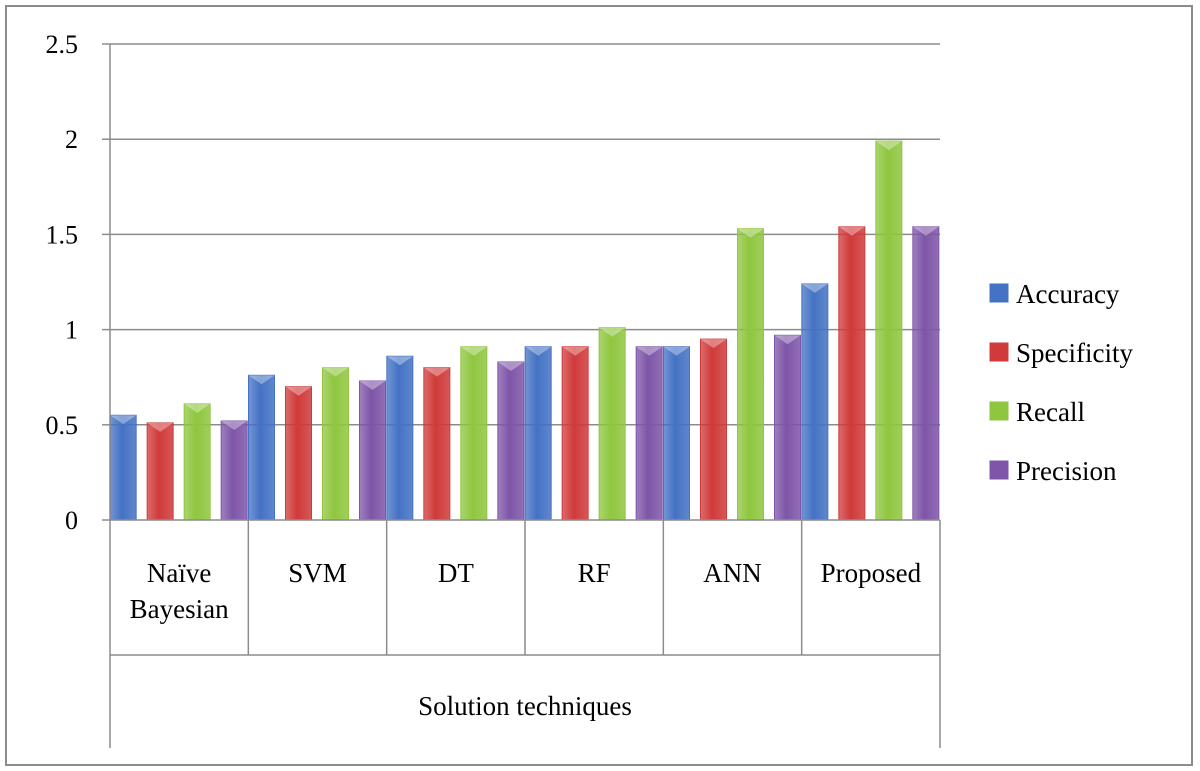 This screenshot has width=1200, height=771. I want to click on category-label: SVM, so click(317, 573).